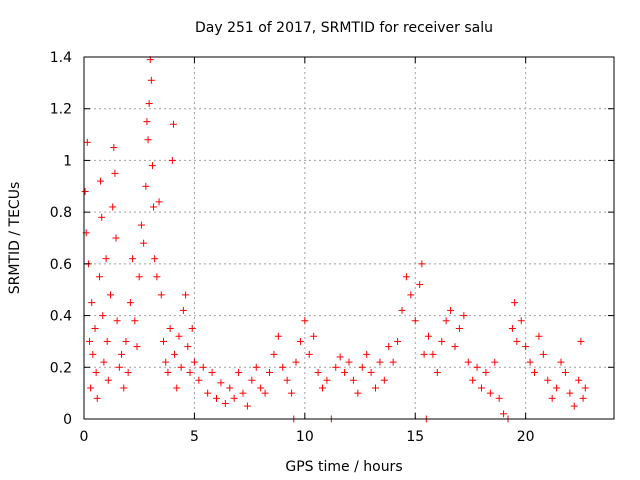 The image size is (640, 480). What do you see at coordinates (343, 467) in the screenshot?
I see `x-axis-label: GPS time / hours` at bounding box center [343, 467].